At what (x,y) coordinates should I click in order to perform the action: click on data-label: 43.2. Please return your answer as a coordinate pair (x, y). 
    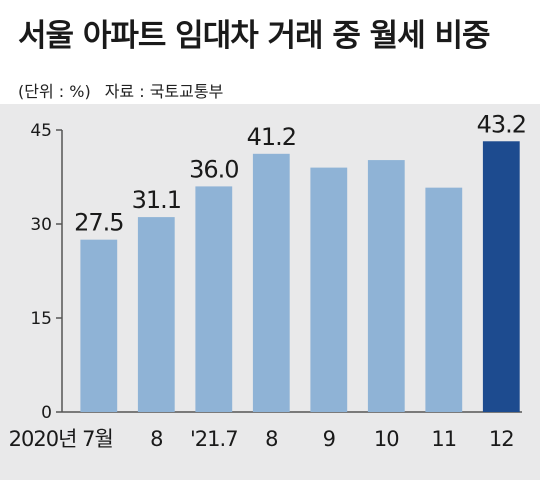
    Looking at the image, I should click on (501, 124).